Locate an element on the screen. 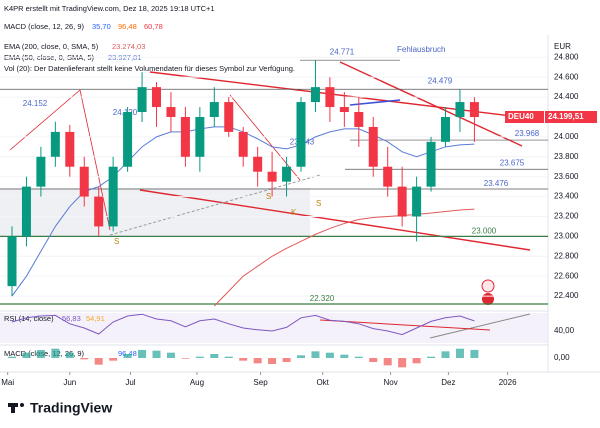 The image size is (600, 428). y-tick-label: 22.400 is located at coordinates (566, 295).